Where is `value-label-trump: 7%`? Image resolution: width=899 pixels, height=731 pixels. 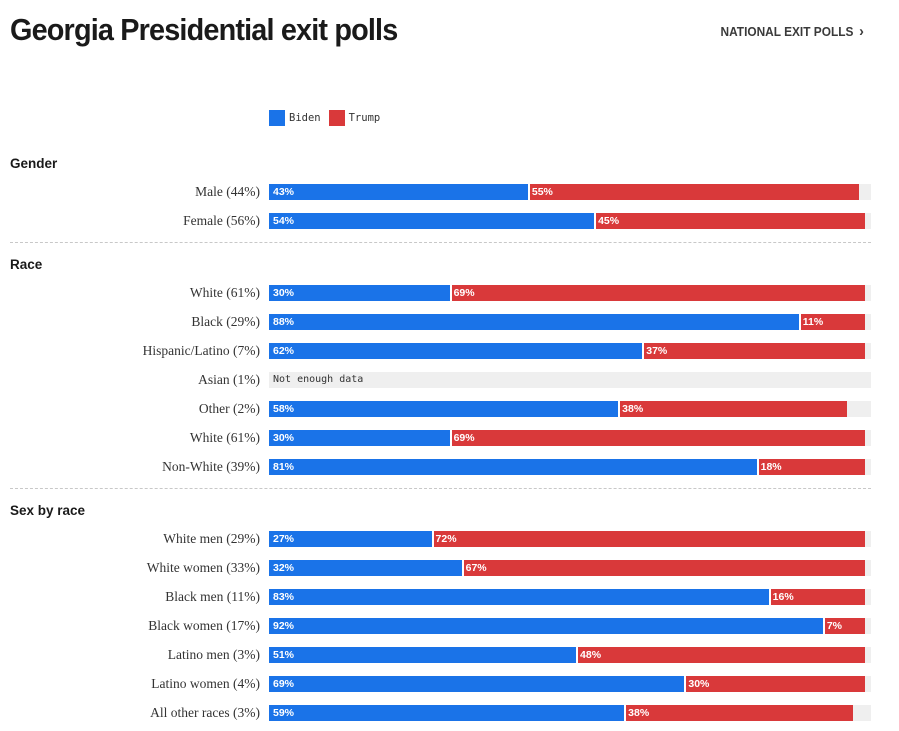
value-label-trump: 7% is located at coordinates (834, 626).